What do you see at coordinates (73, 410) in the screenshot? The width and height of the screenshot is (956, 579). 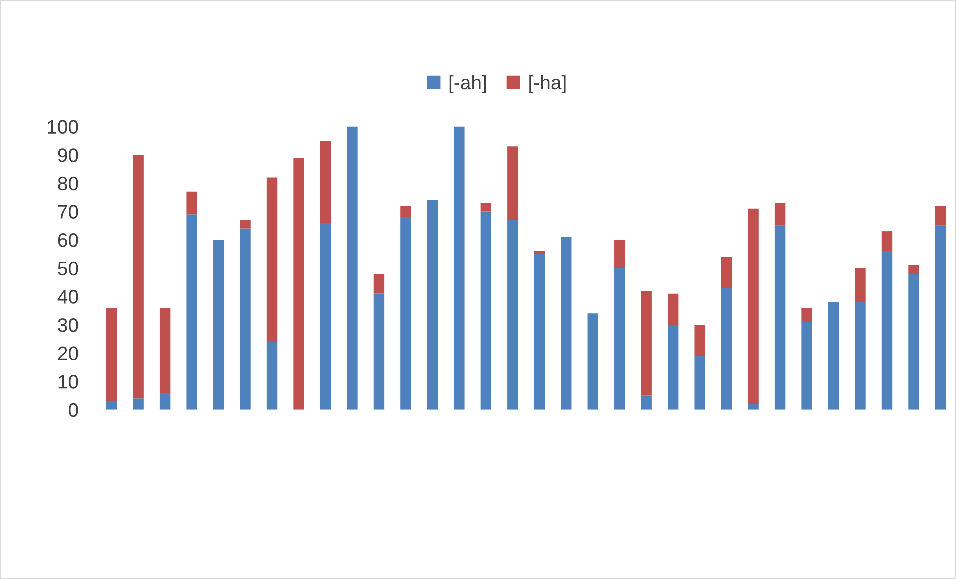 I see `y-tick-label: 0` at bounding box center [73, 410].